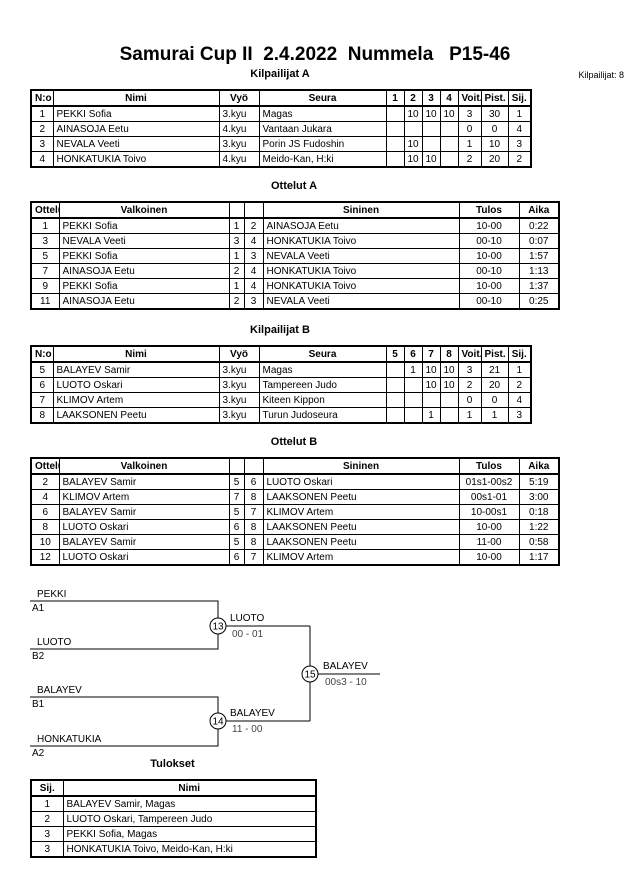 This screenshot has height=891, width=630. I want to click on cell: 12, so click(45, 557).